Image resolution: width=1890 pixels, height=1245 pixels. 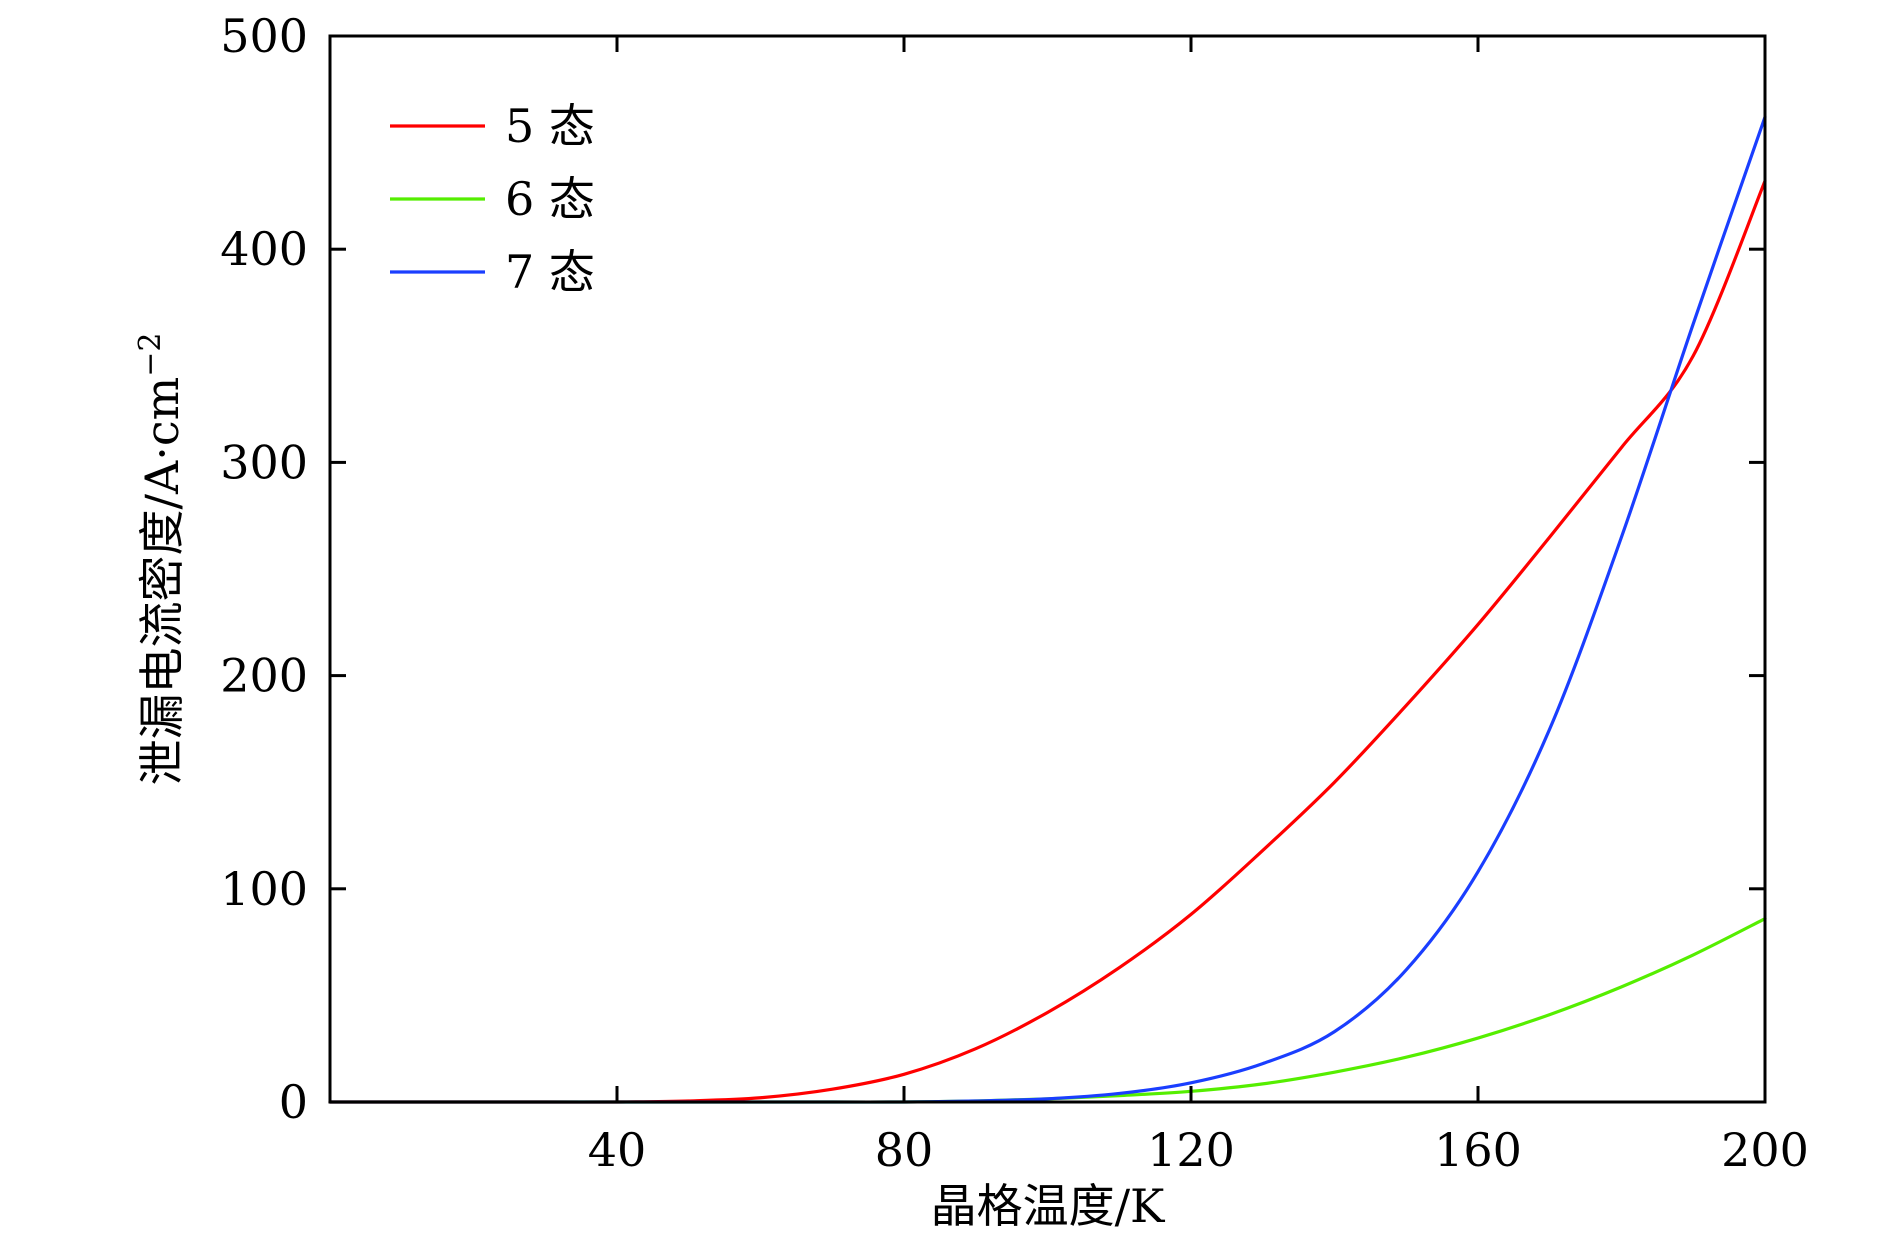 I want to click on legend-label: 6 态, so click(x=550, y=199).